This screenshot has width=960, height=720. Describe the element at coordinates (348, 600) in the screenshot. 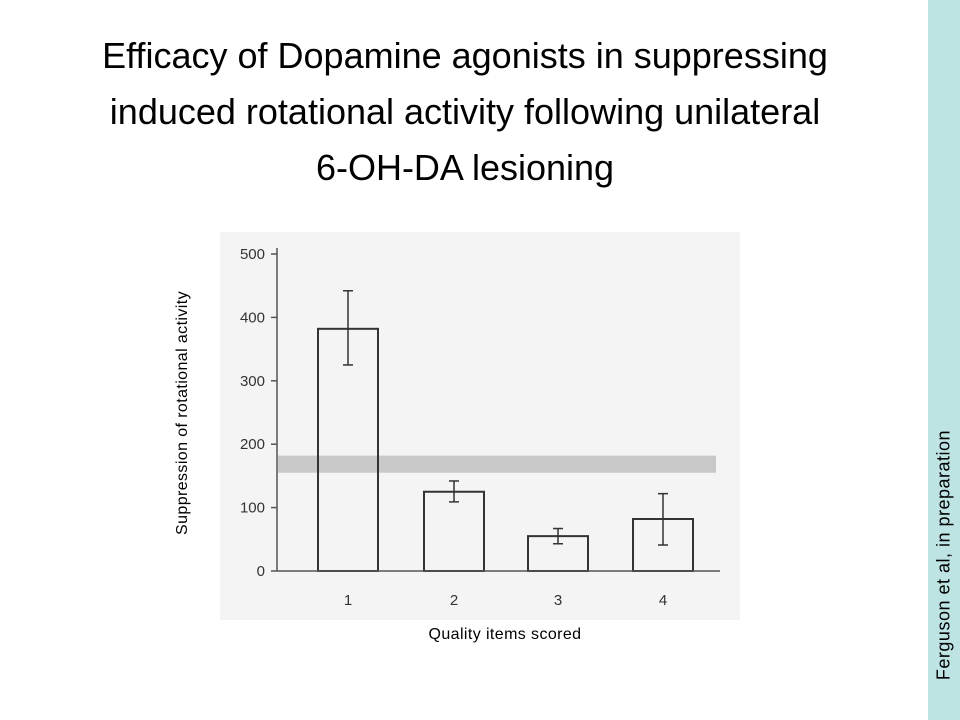

I see `x-tick-label: 1` at that location.